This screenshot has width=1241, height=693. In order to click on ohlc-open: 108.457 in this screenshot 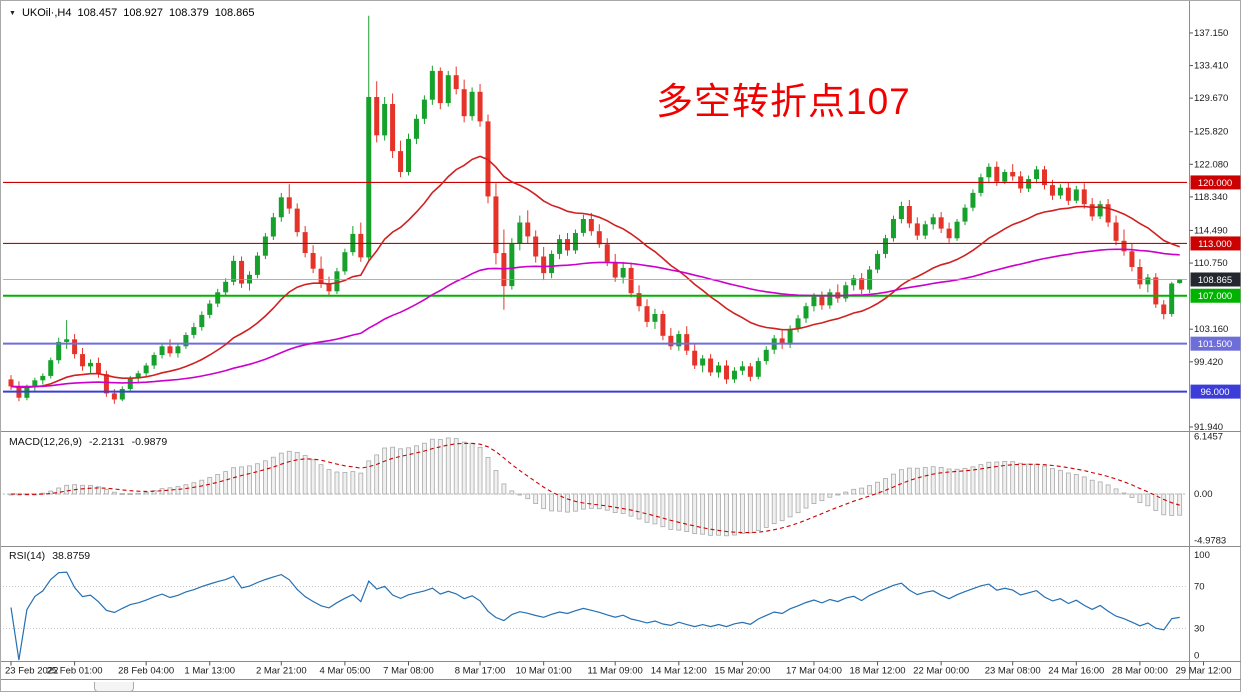, I will do `click(97, 13)`.